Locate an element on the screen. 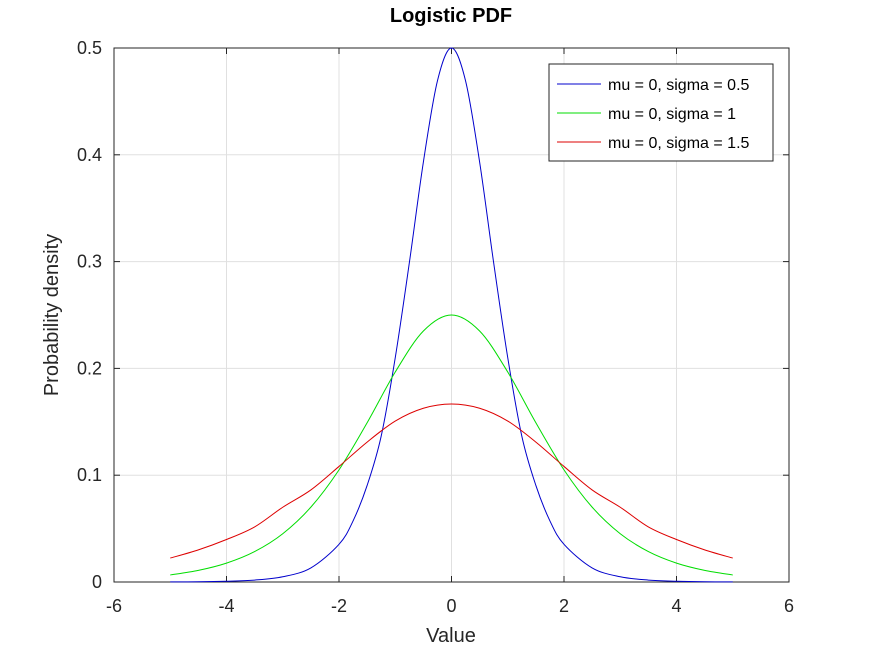 The height and width of the screenshot is (654, 872). y-tick-label: 0.1 is located at coordinates (89, 475).